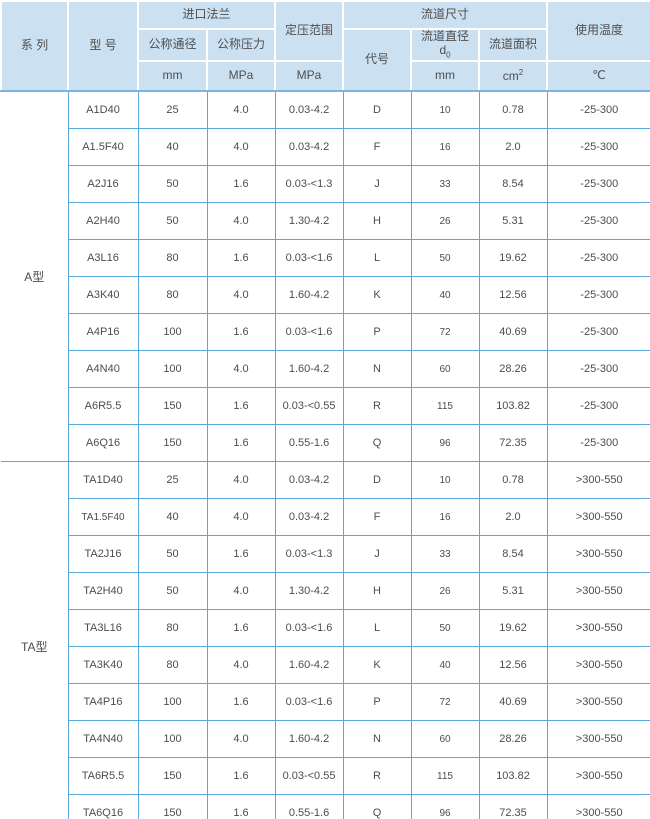 The image size is (650, 819). Describe the element at coordinates (103, 295) in the screenshot. I see `cell-model: A3K40` at that location.